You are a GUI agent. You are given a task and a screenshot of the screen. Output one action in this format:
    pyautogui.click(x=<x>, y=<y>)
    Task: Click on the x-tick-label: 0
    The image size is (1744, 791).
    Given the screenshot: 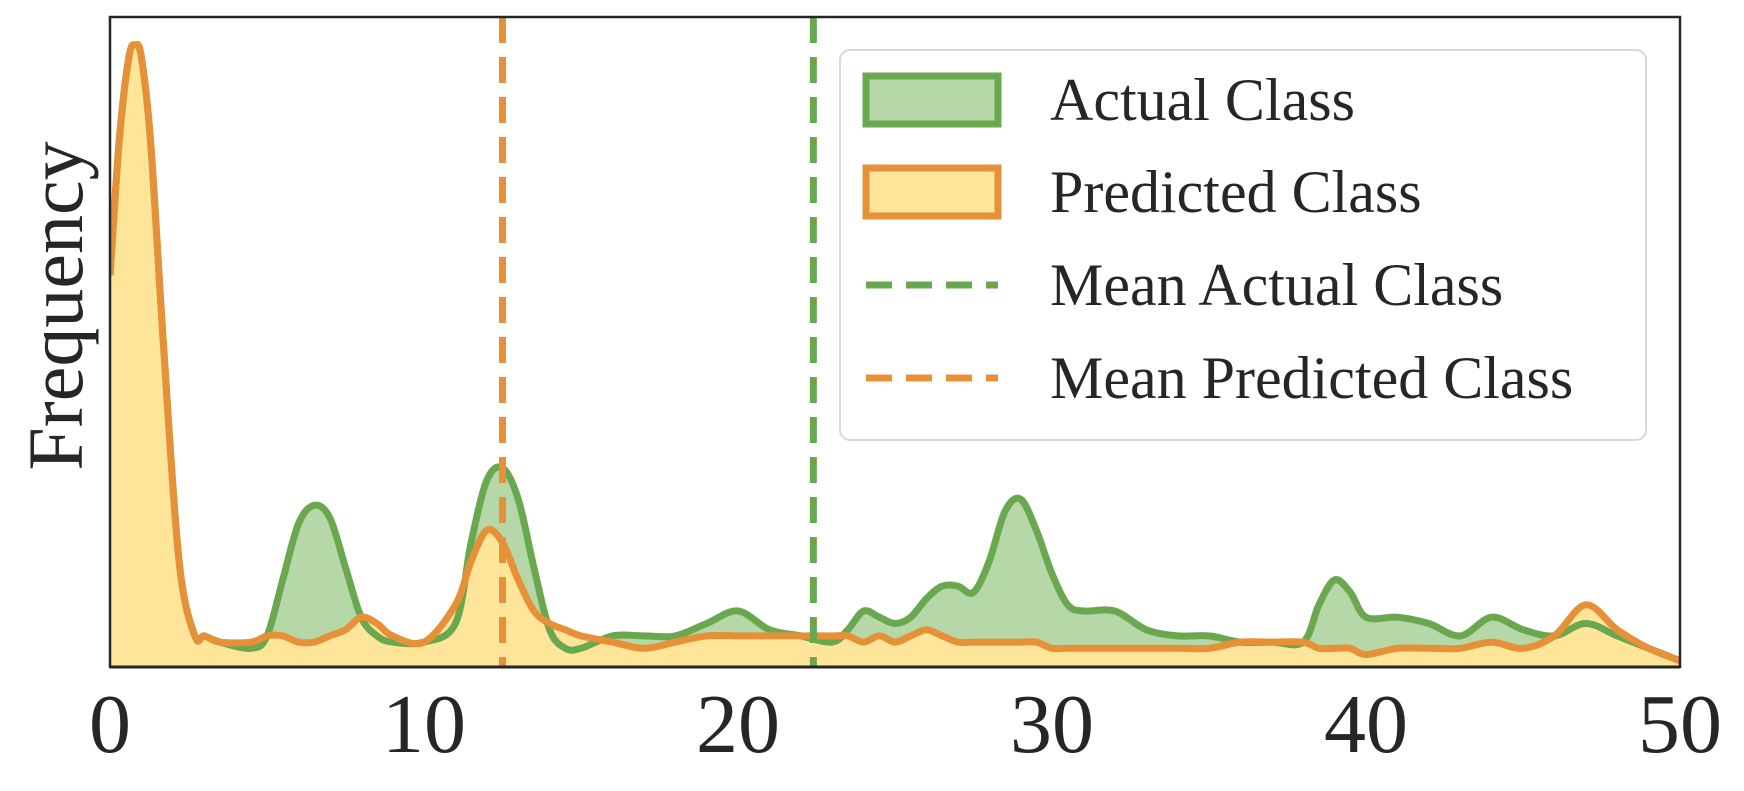 What is the action you would take?
    pyautogui.click(x=110, y=724)
    